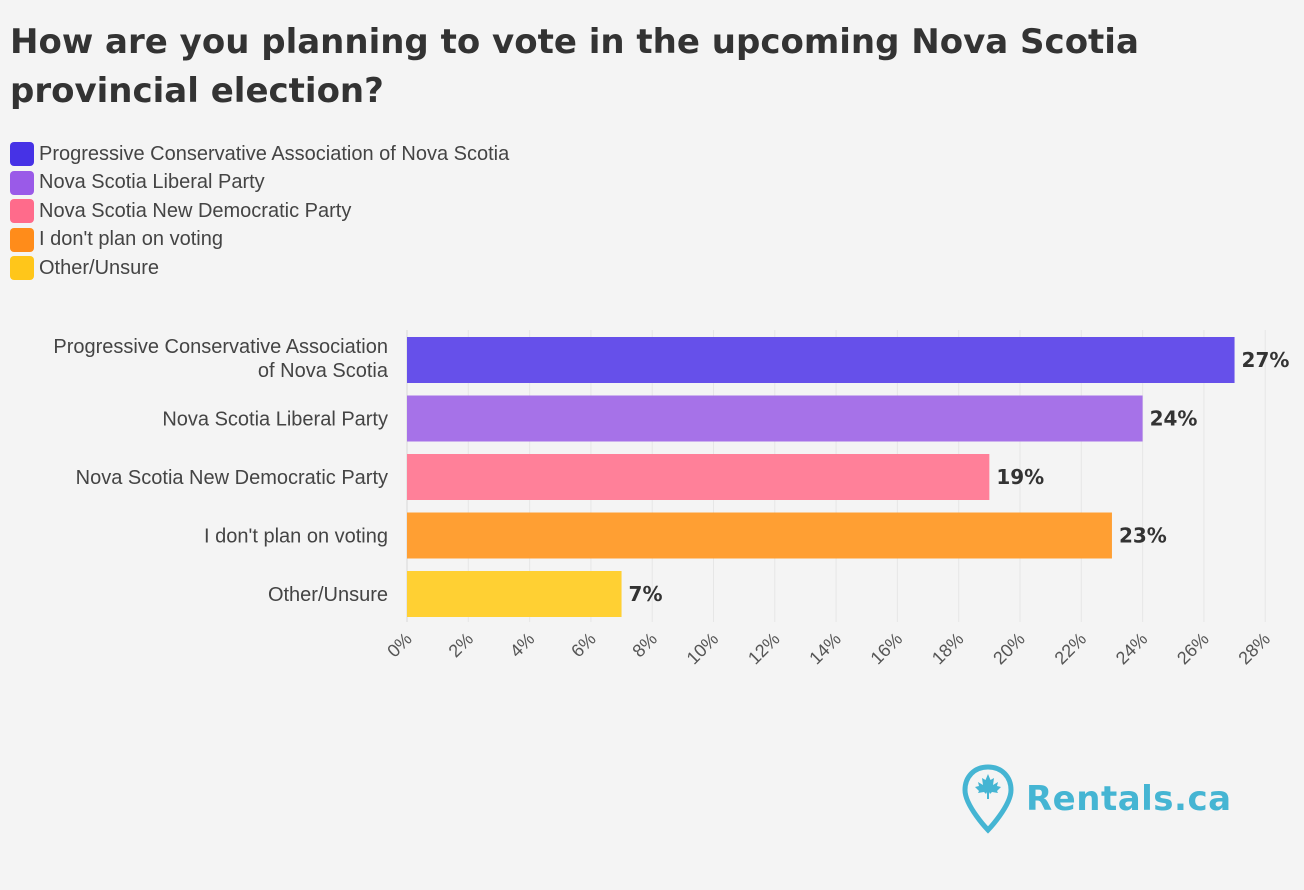 This screenshot has height=890, width=1304. I want to click on tick-label: 10%, so click(703, 649).